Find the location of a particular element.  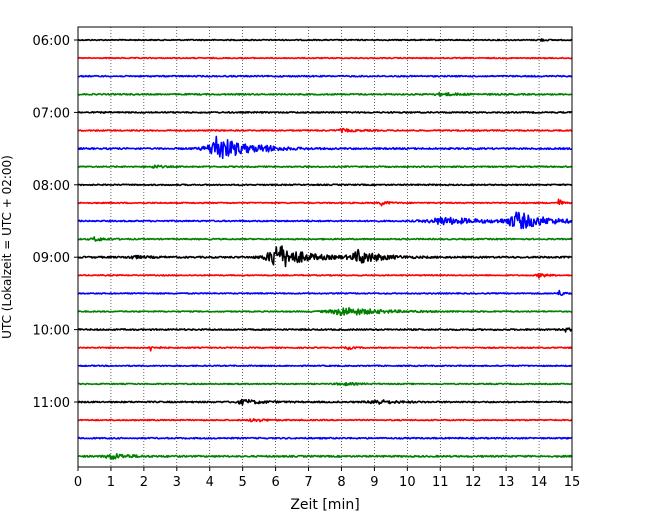

y-axis-title: UTC (Lokalzeit = UTC + 02:00) is located at coordinates (7, 247).